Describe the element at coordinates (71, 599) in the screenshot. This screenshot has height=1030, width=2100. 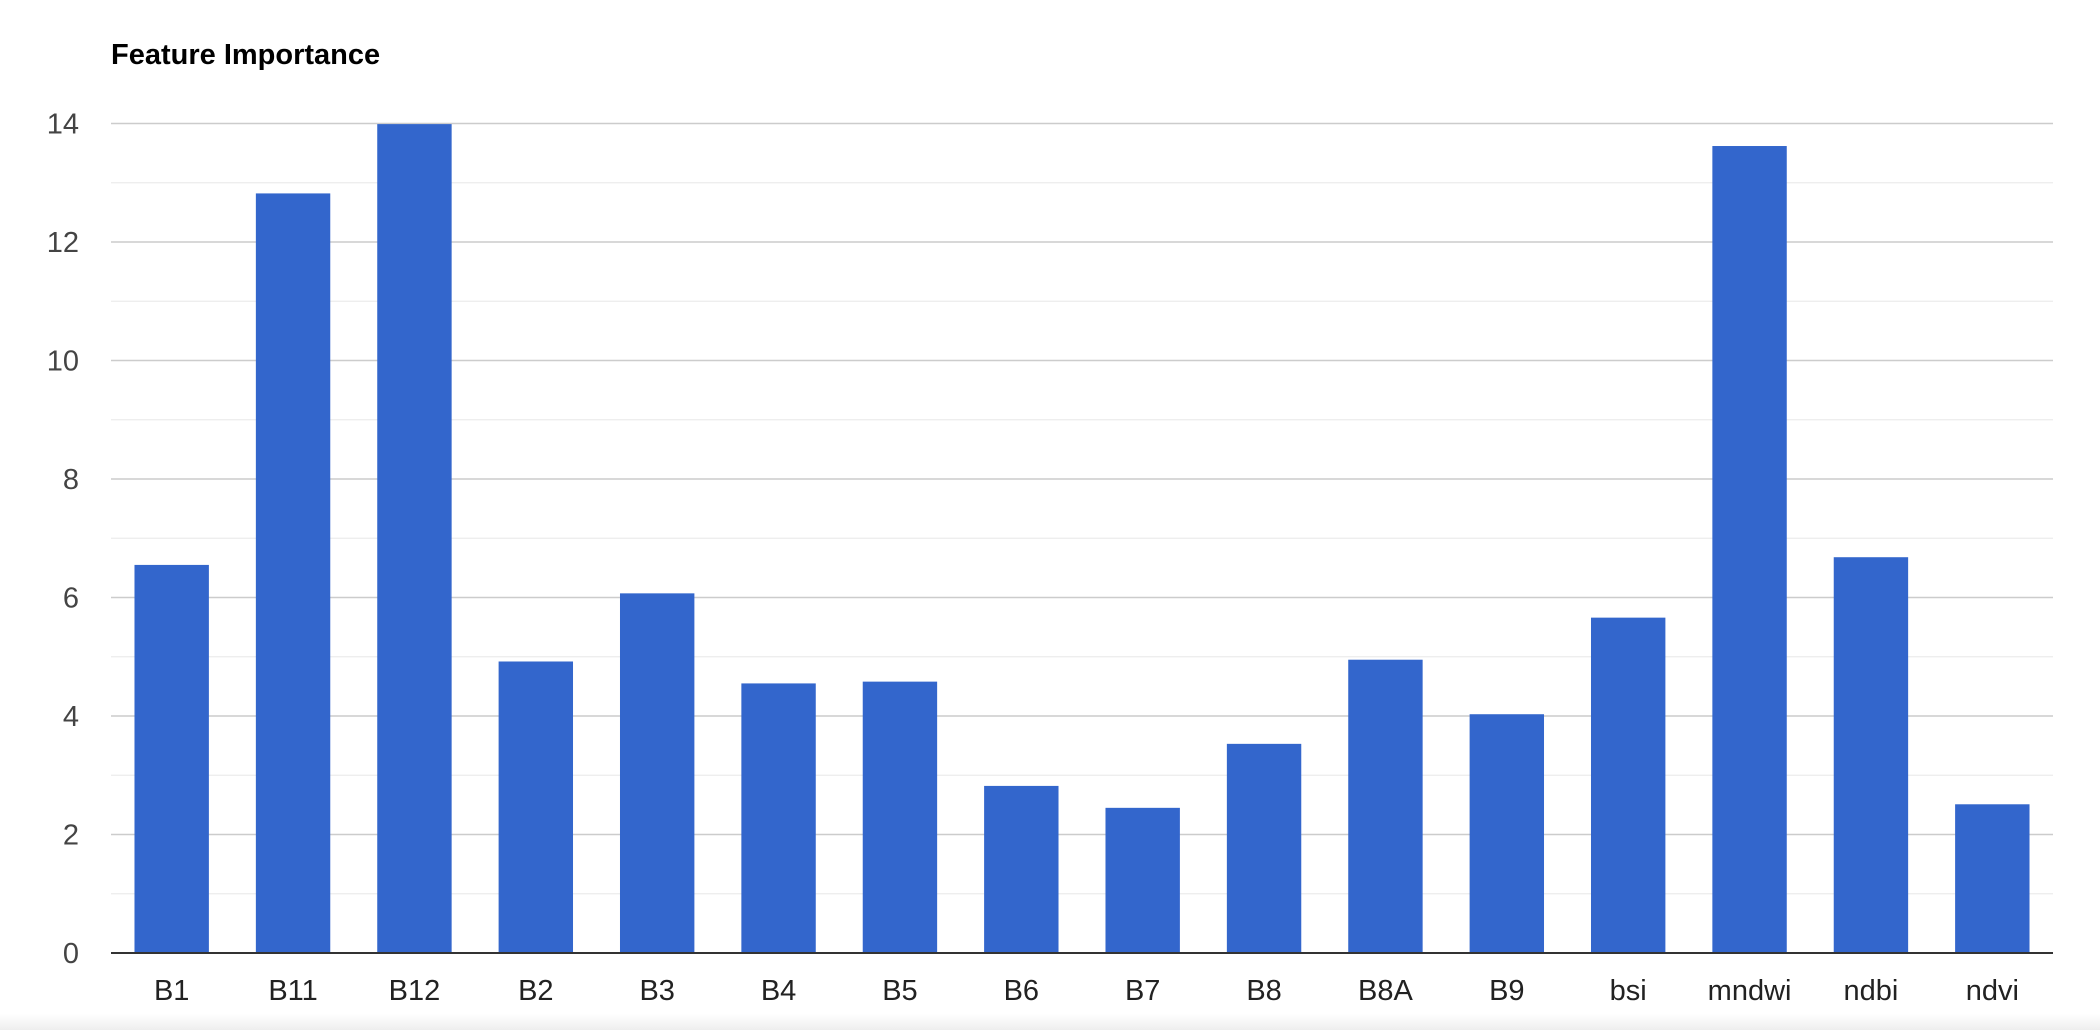
I see `y-tick-label: 6` at that location.